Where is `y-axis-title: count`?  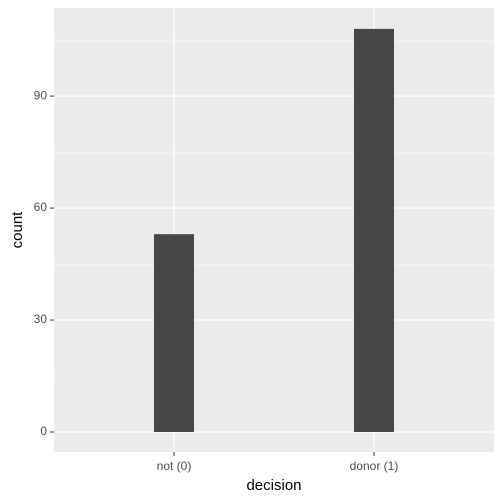
y-axis-title: count is located at coordinates (17, 230).